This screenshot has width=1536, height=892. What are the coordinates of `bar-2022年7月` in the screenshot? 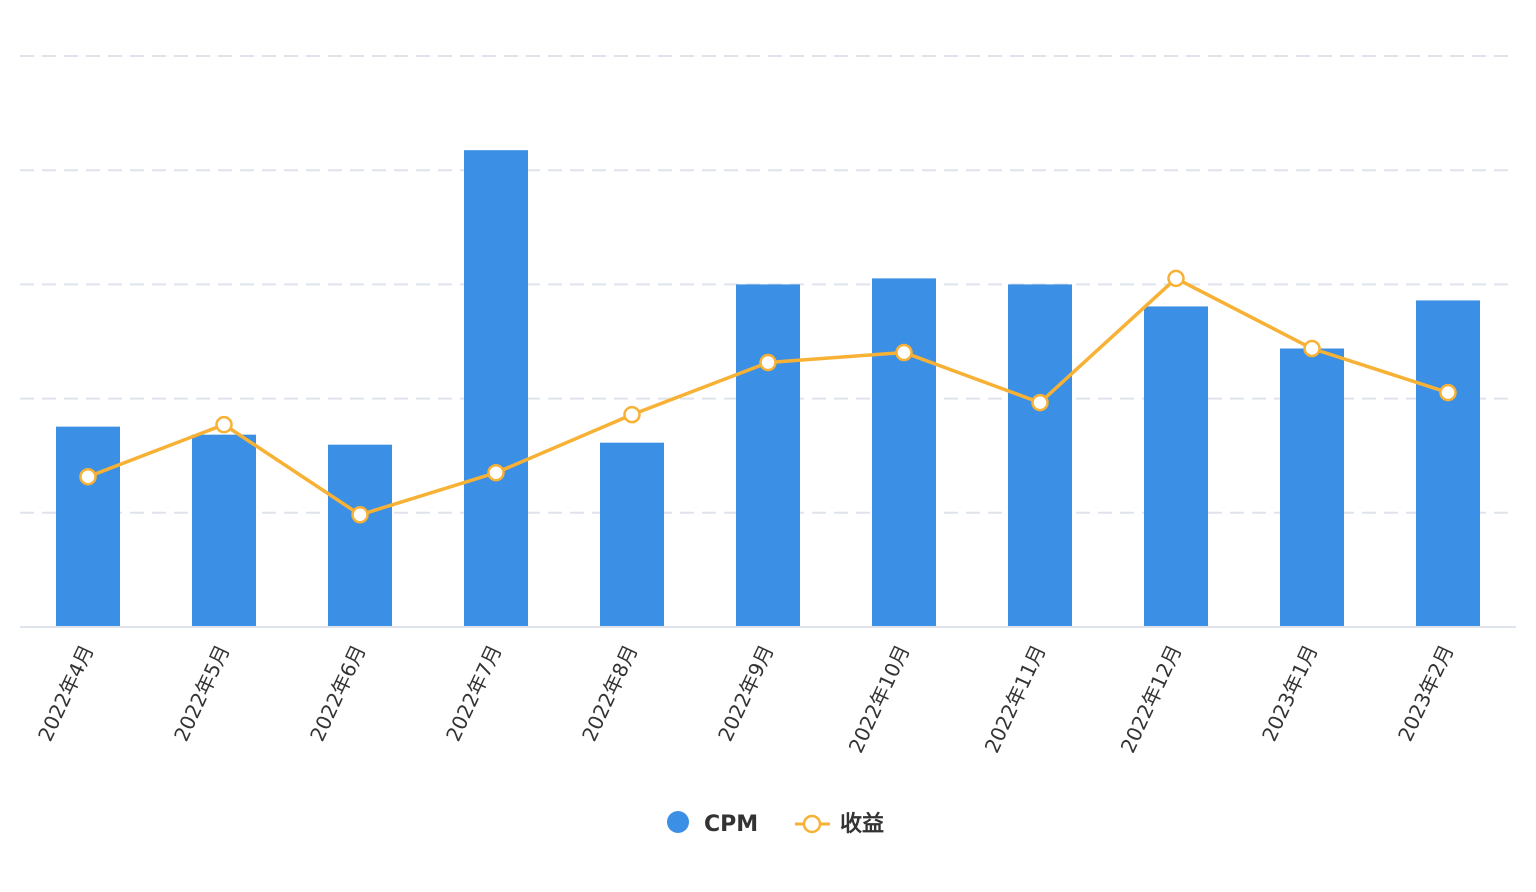 It's located at (496, 388).